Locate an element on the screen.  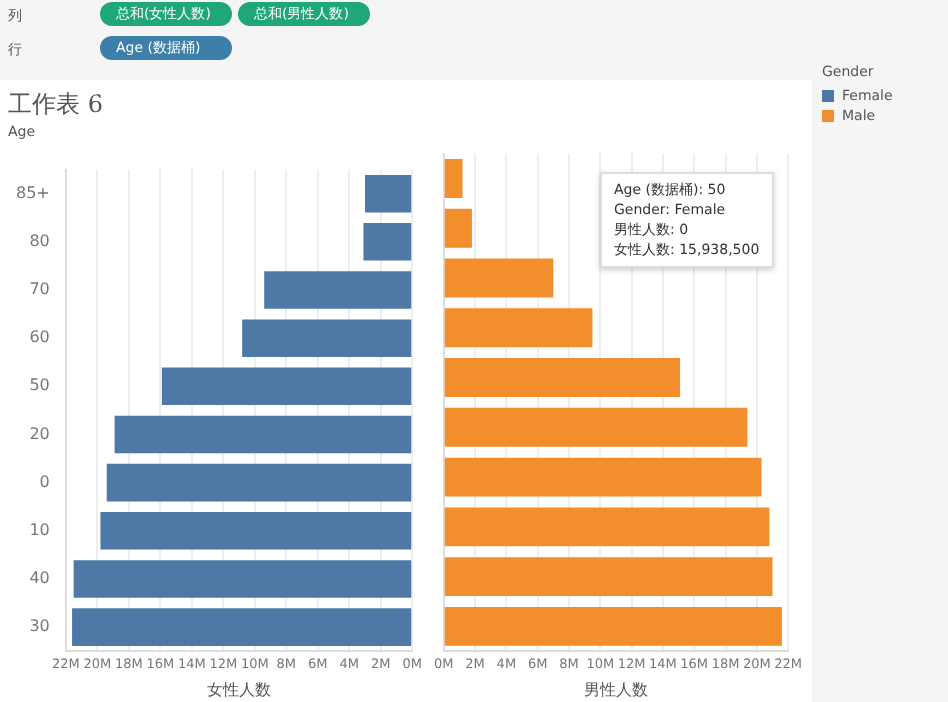
y-tick-label: 85+ is located at coordinates (32, 192).